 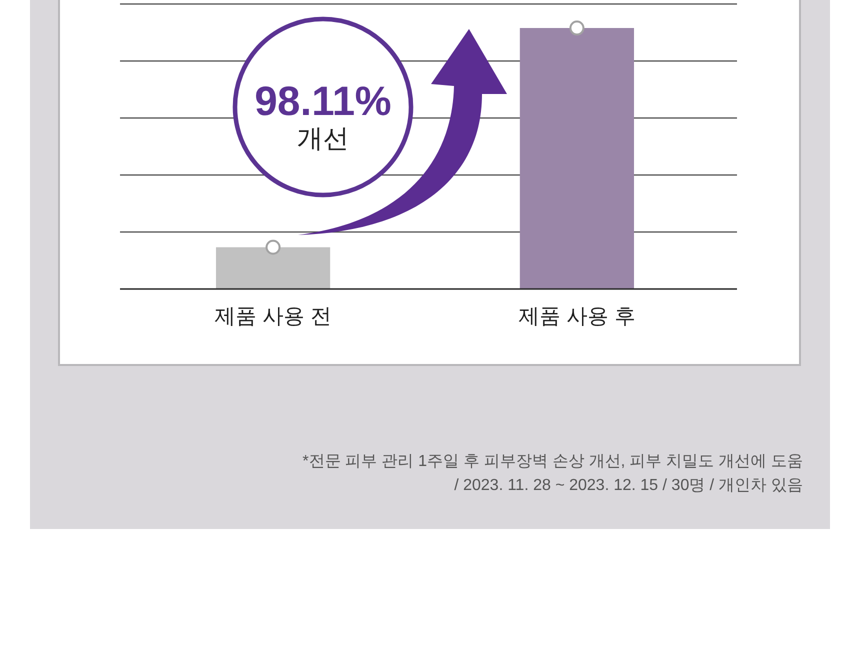 I want to click on annotation: 98.11%, so click(x=323, y=101).